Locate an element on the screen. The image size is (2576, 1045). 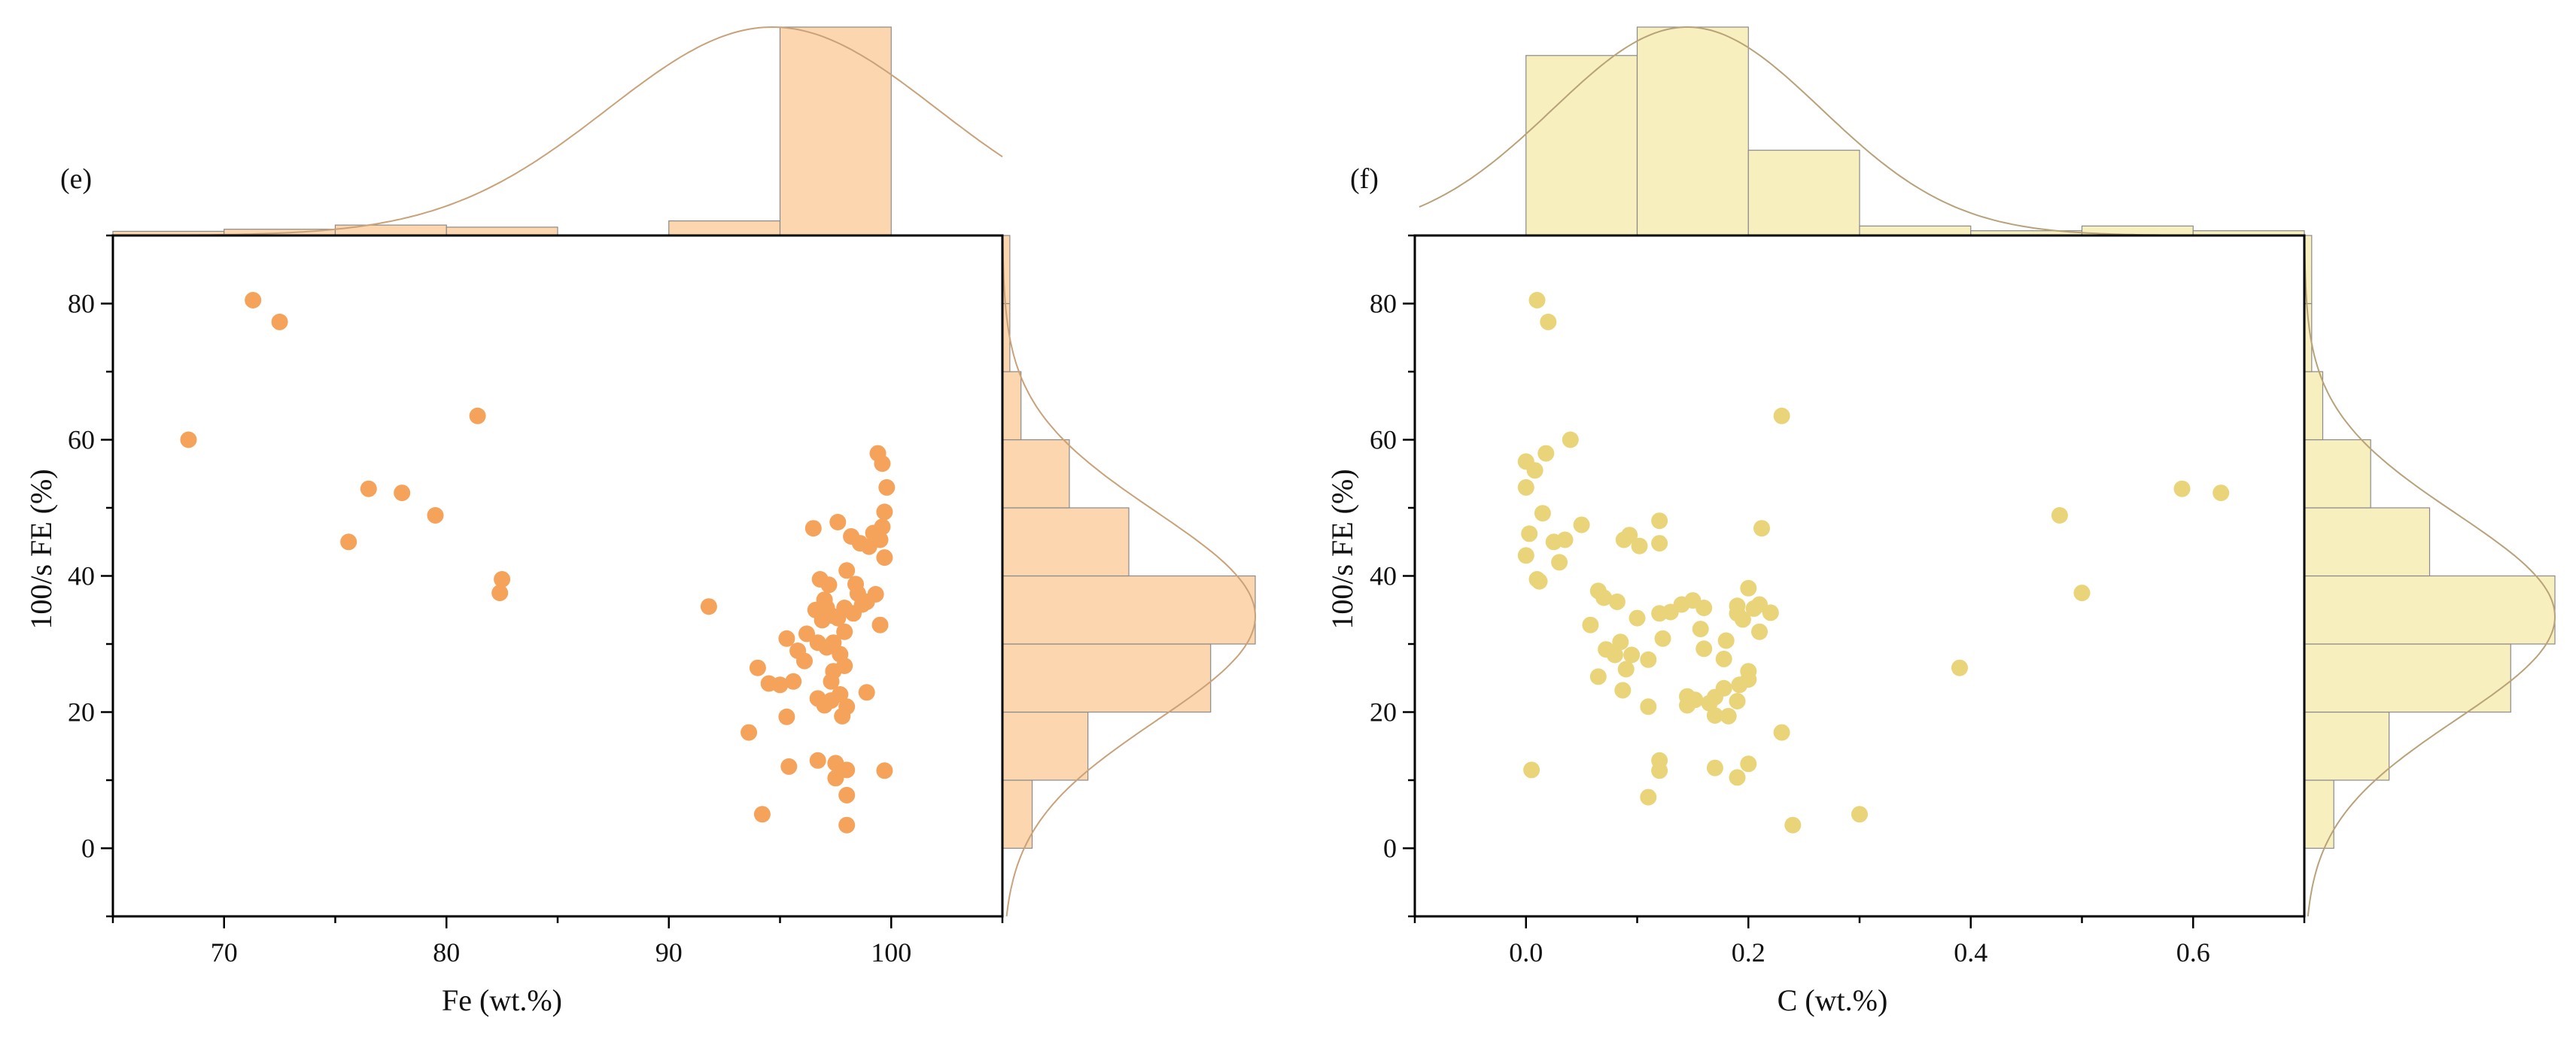
x-tick-label: 0.0 is located at coordinates (1526, 952).